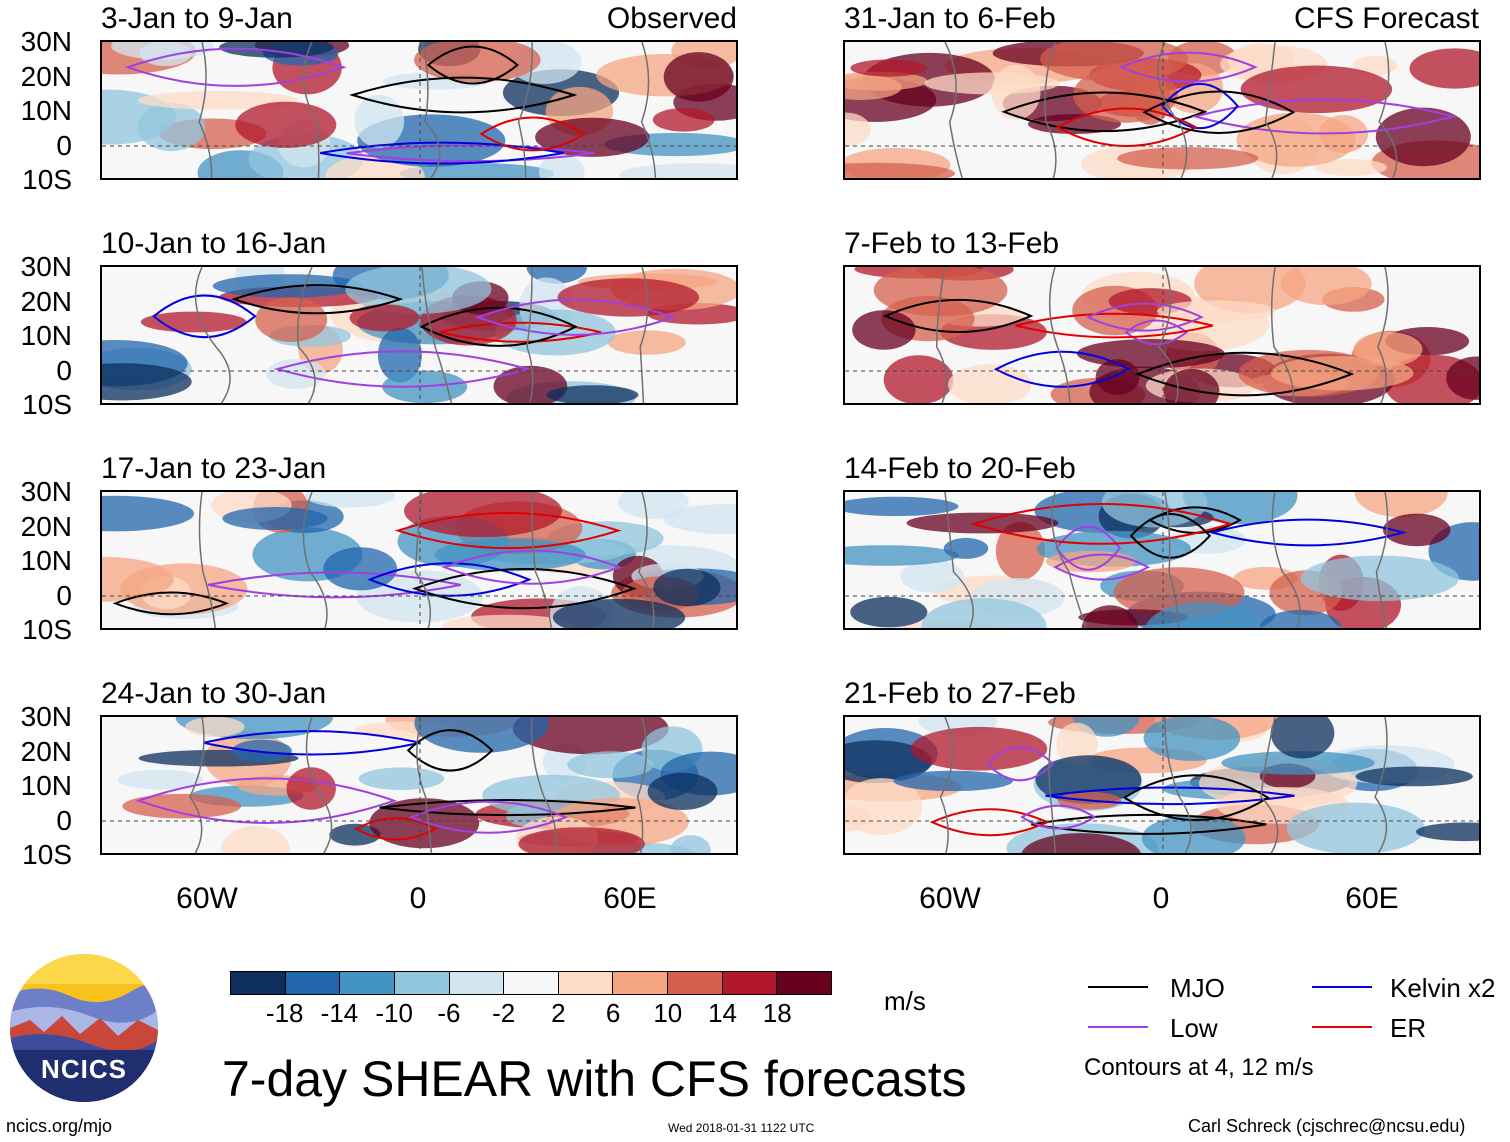 The image size is (1510, 1142). What do you see at coordinates (46, 716) in the screenshot?
I see `lat-label: 30N` at bounding box center [46, 716].